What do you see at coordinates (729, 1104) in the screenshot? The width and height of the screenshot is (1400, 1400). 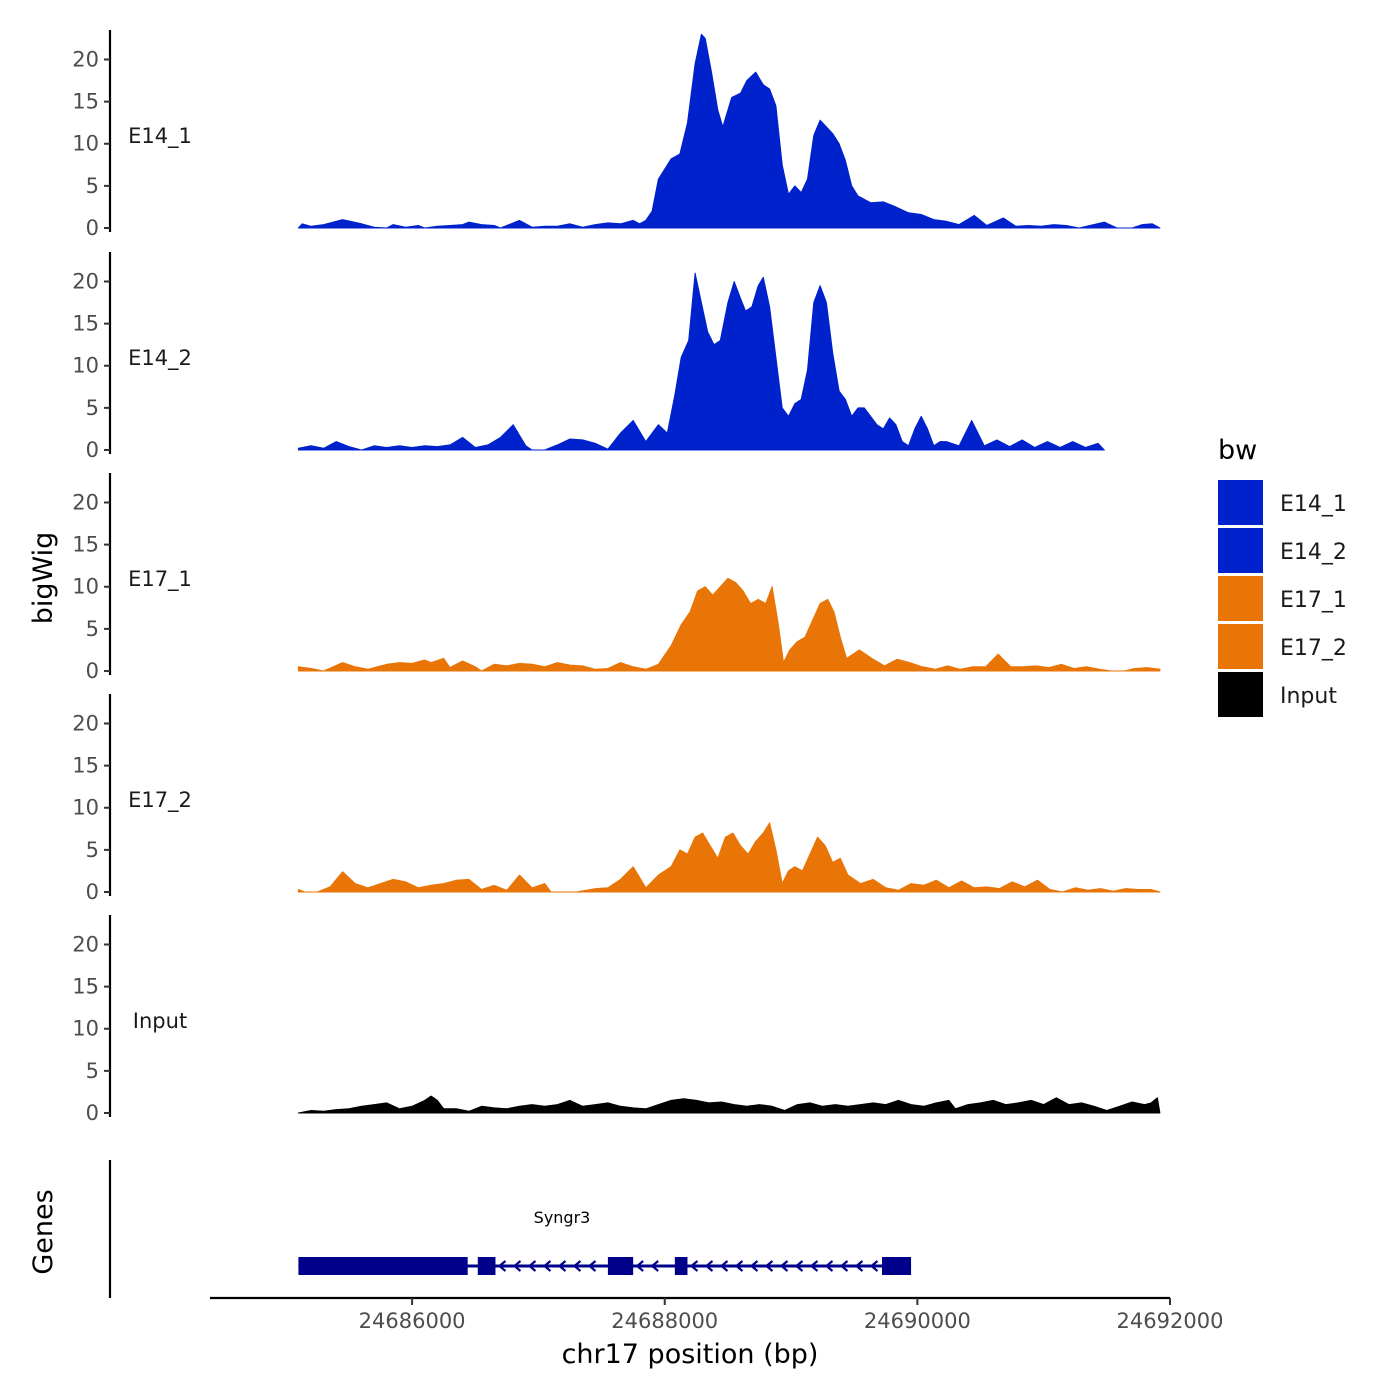 I see `coverage-area-Input` at bounding box center [729, 1104].